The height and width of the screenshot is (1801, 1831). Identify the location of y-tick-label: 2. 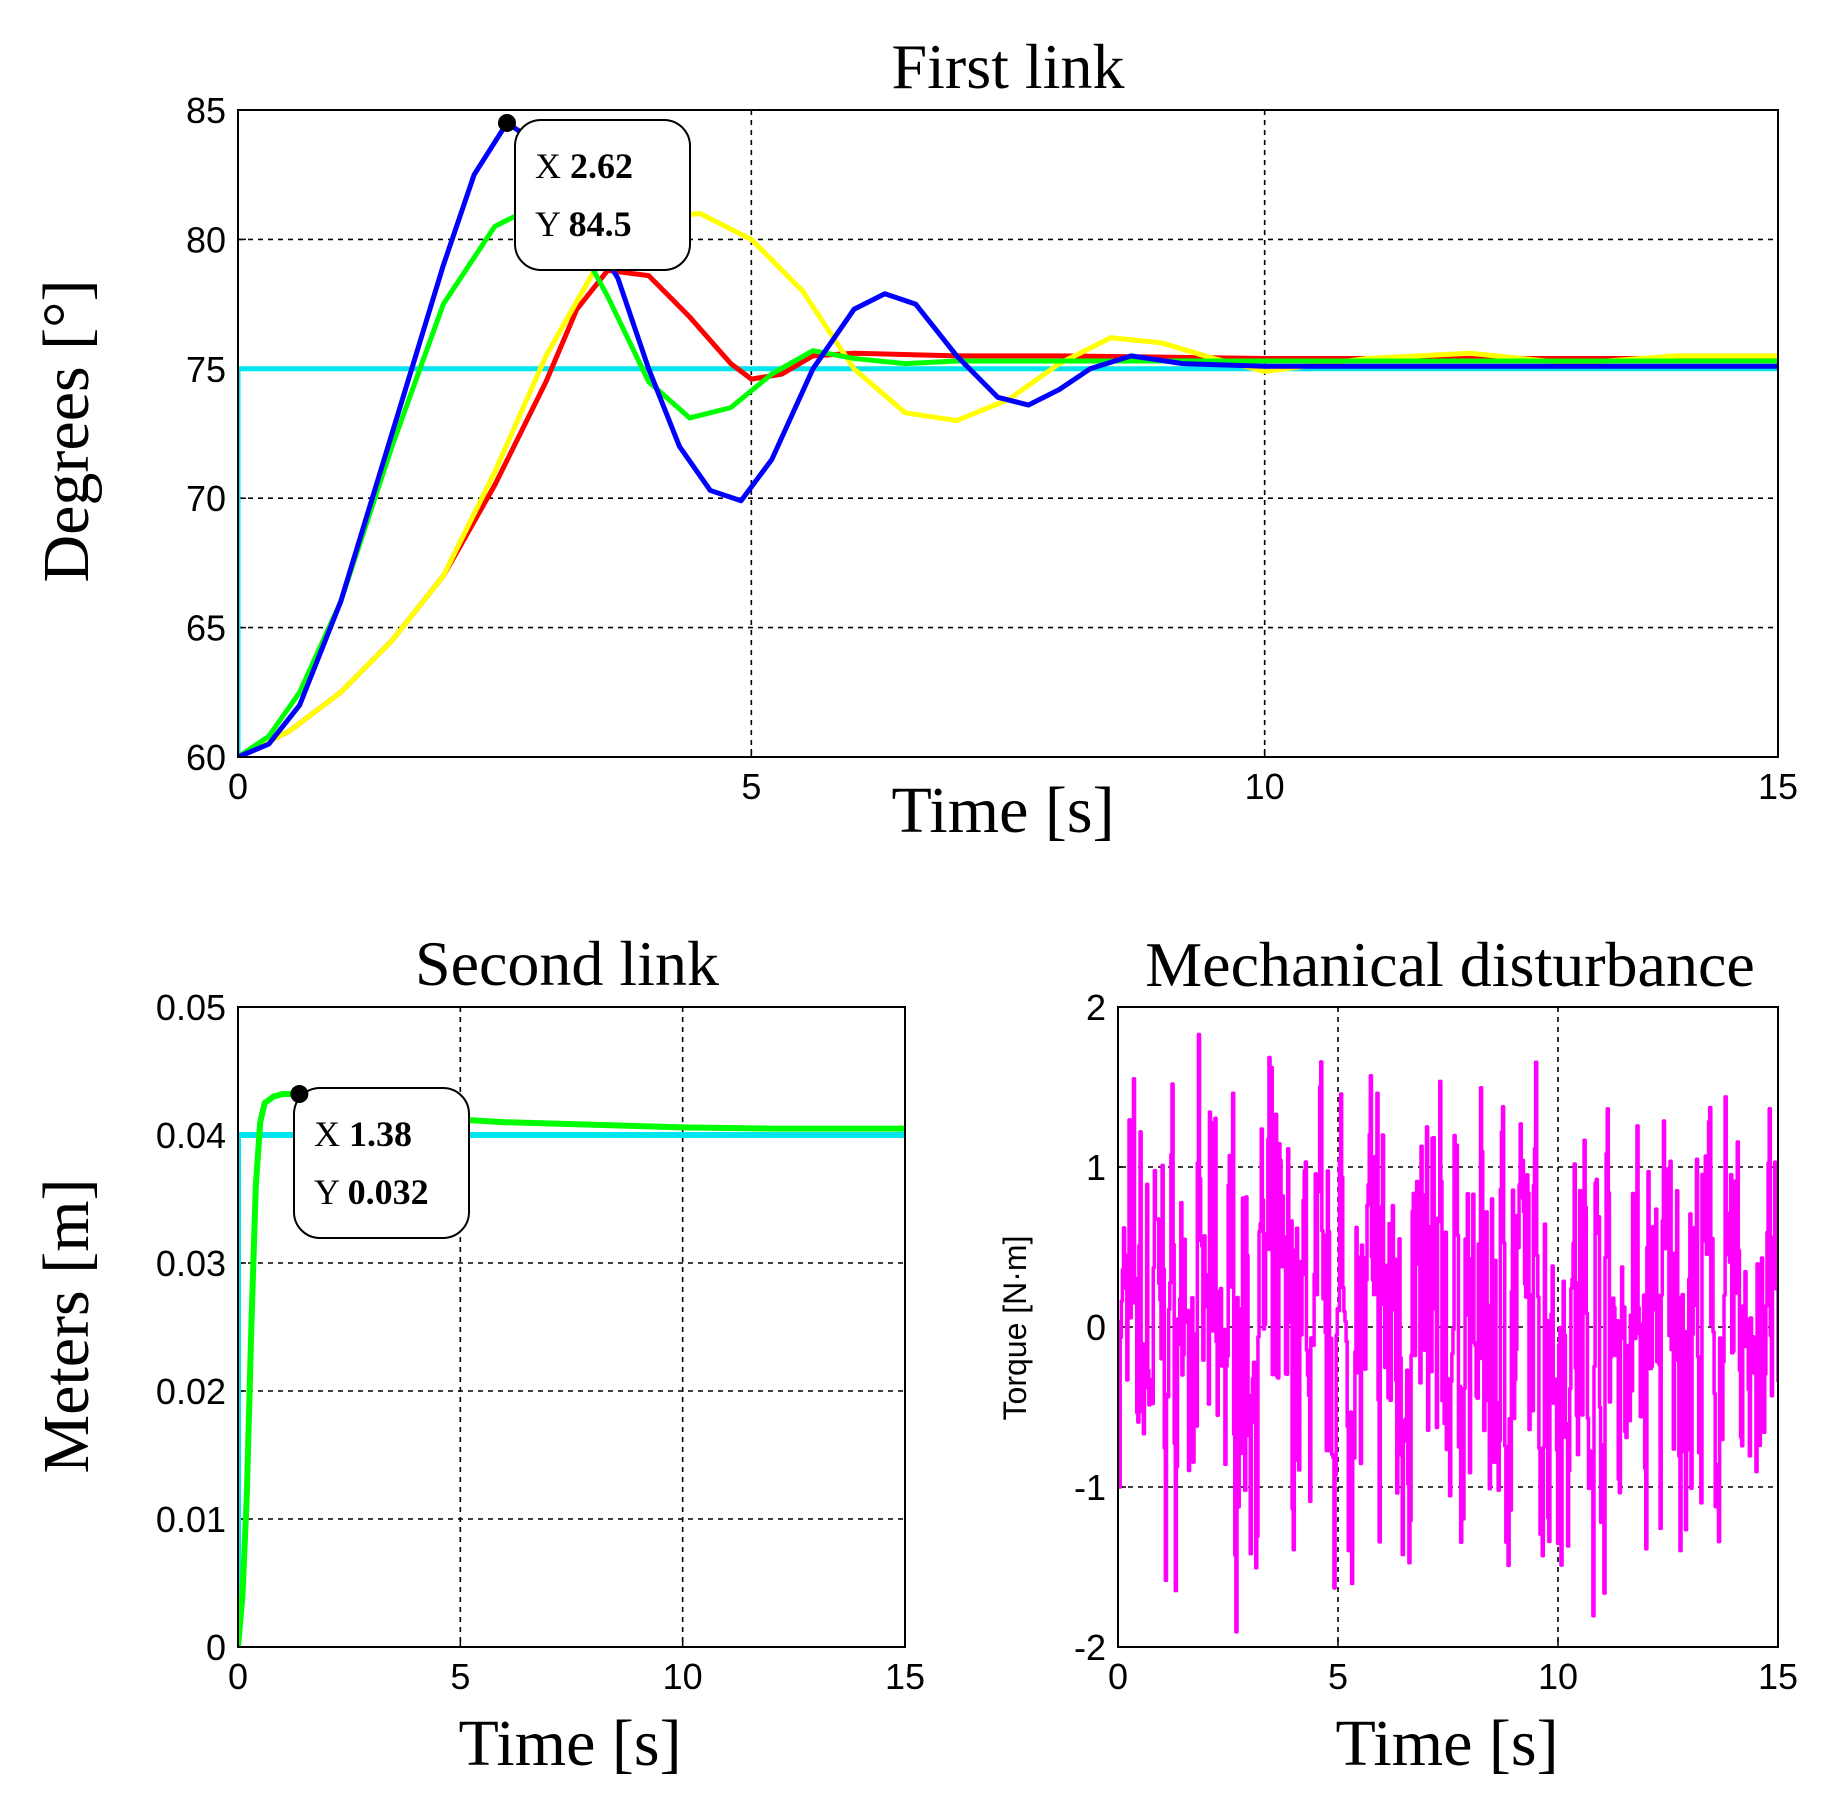
(1096, 1007).